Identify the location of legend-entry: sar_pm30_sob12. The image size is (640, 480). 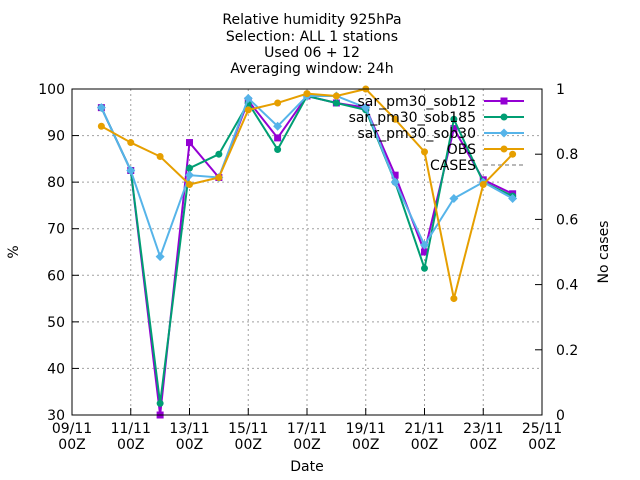
(440, 102).